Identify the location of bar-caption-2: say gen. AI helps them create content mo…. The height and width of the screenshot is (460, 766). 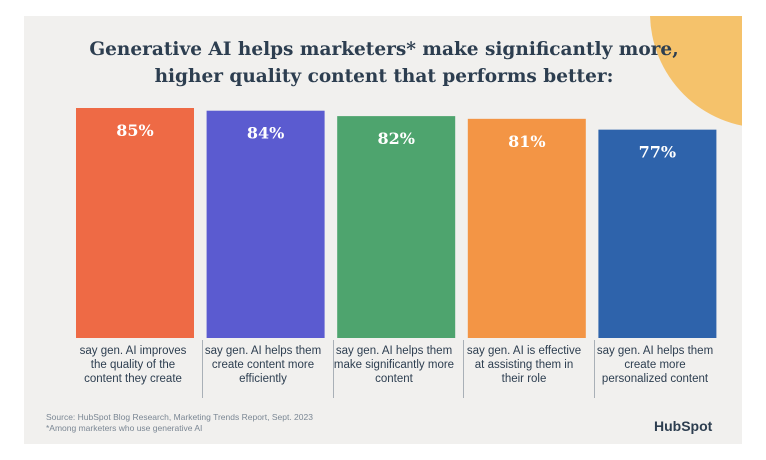
(263, 365).